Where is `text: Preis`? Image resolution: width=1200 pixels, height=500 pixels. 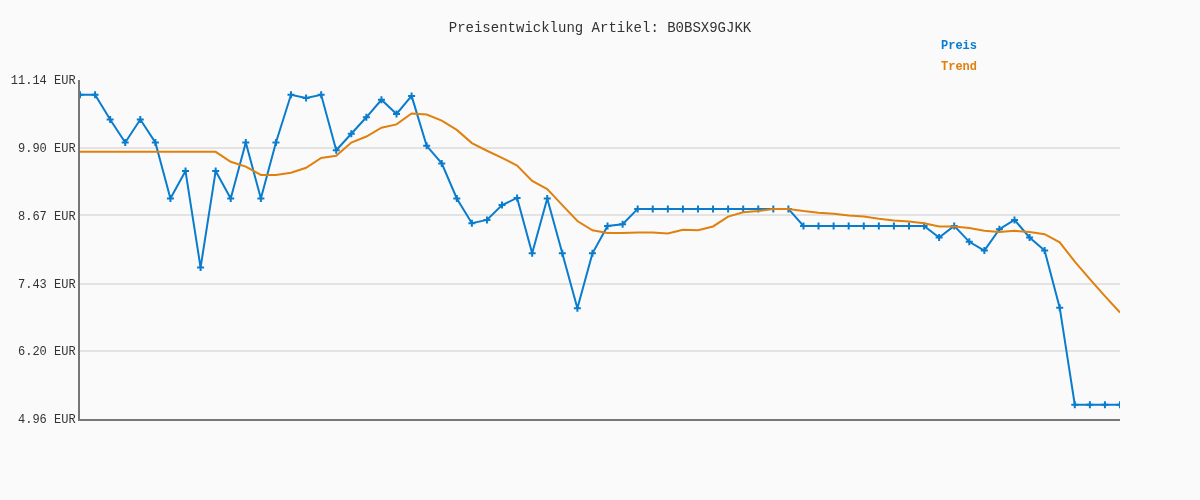
text: Preis is located at coordinates (959, 46).